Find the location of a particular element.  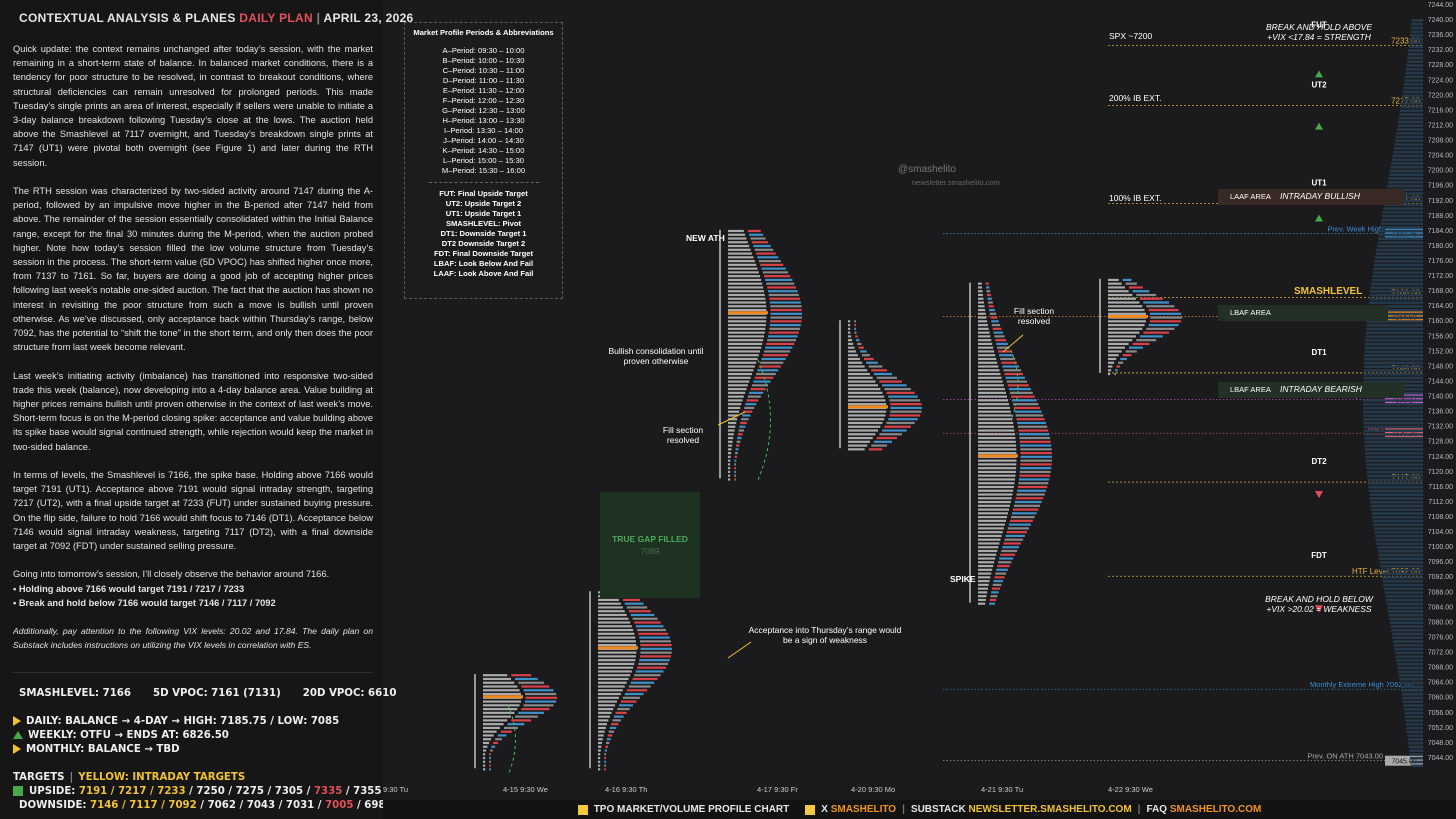

axis-tick-label: 7176.00 is located at coordinates (1440, 261).